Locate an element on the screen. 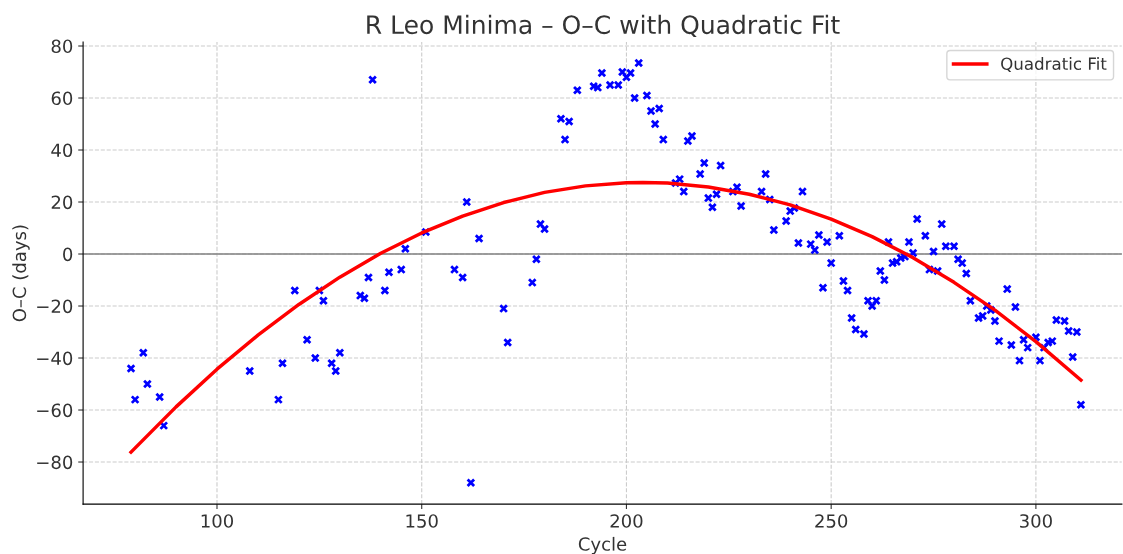  y-tick-label: 0 is located at coordinates (68, 254).